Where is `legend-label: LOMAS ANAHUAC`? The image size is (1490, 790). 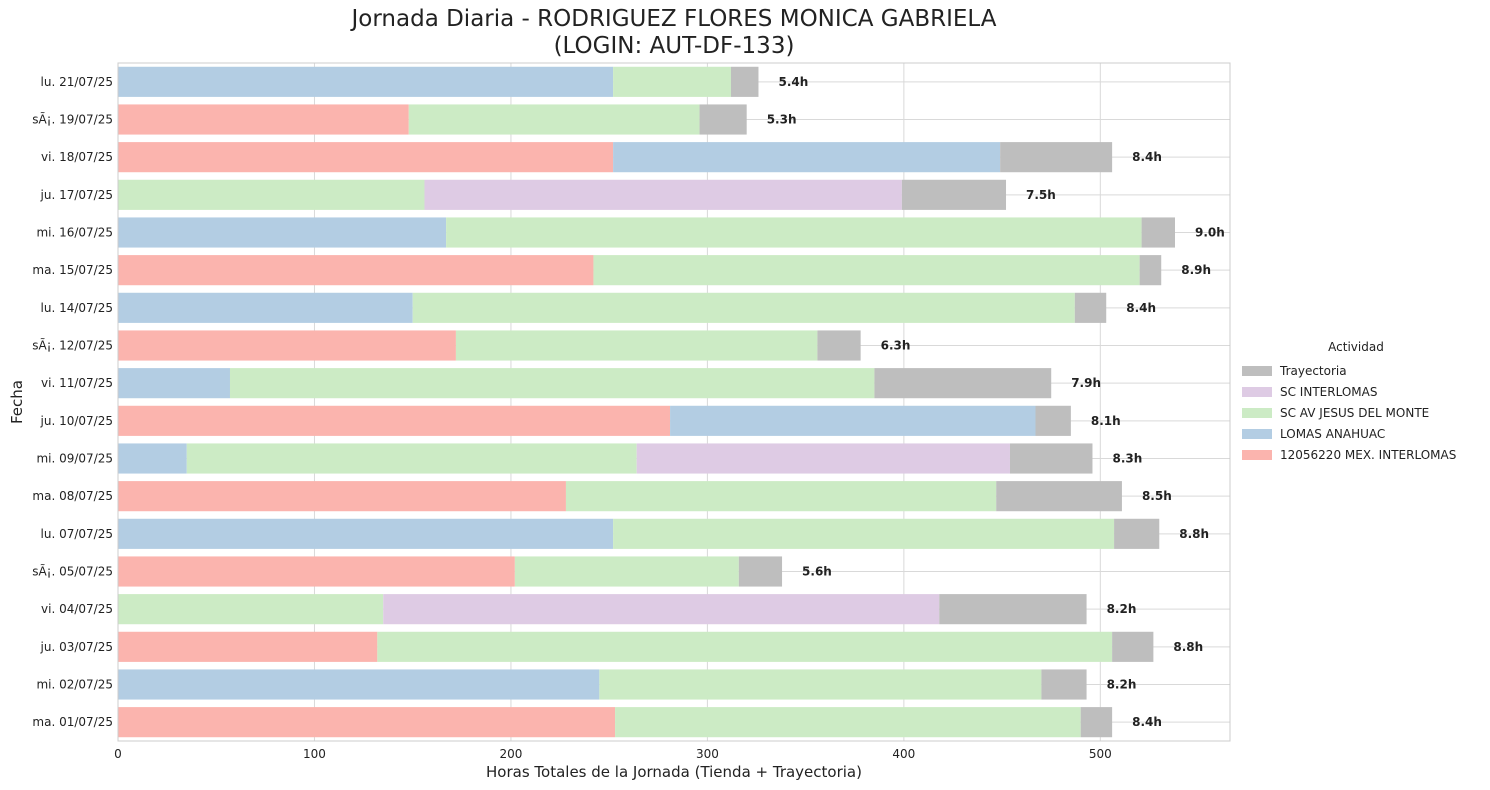
legend-label: LOMAS ANAHUAC is located at coordinates (1333, 433).